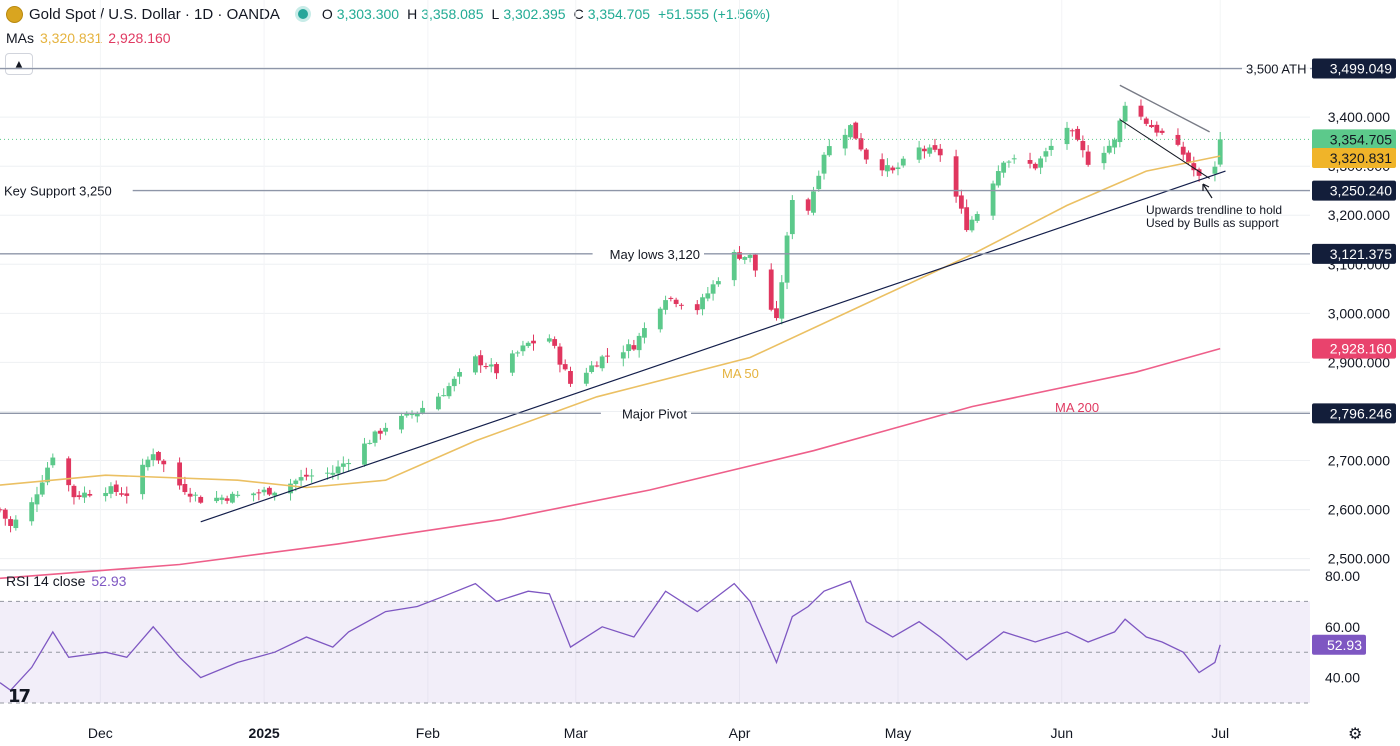 This screenshot has width=1400, height=746. What do you see at coordinates (66, 581) in the screenshot?
I see `rsi-legend: RSI 14 close 52.93` at bounding box center [66, 581].